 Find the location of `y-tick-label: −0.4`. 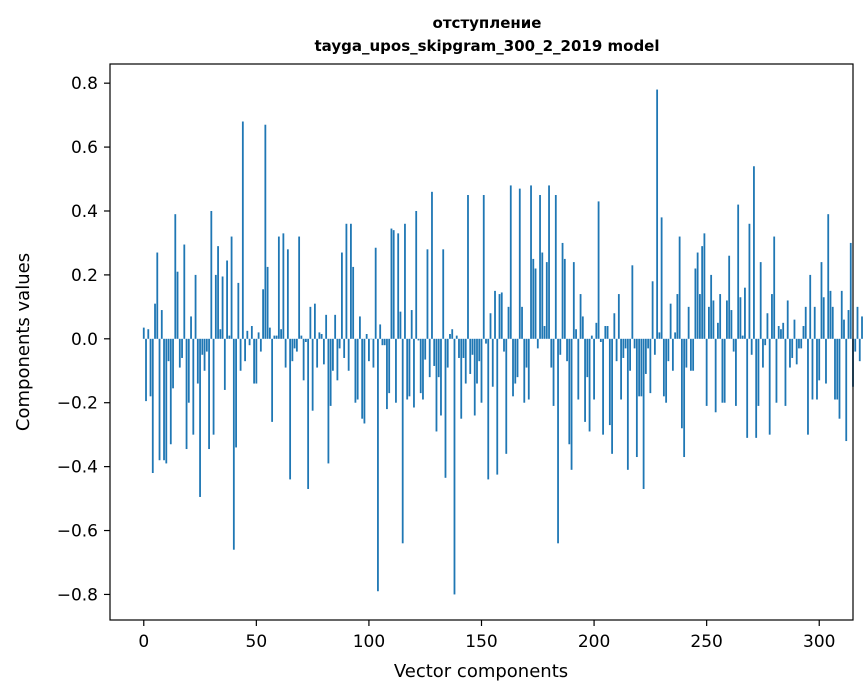

y-tick-label: −0.4 is located at coordinates (77, 468).